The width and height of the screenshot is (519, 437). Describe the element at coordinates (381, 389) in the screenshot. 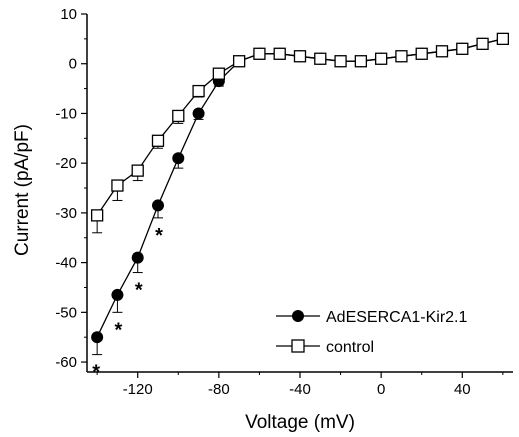

I see `x-tick-label: 0` at that location.